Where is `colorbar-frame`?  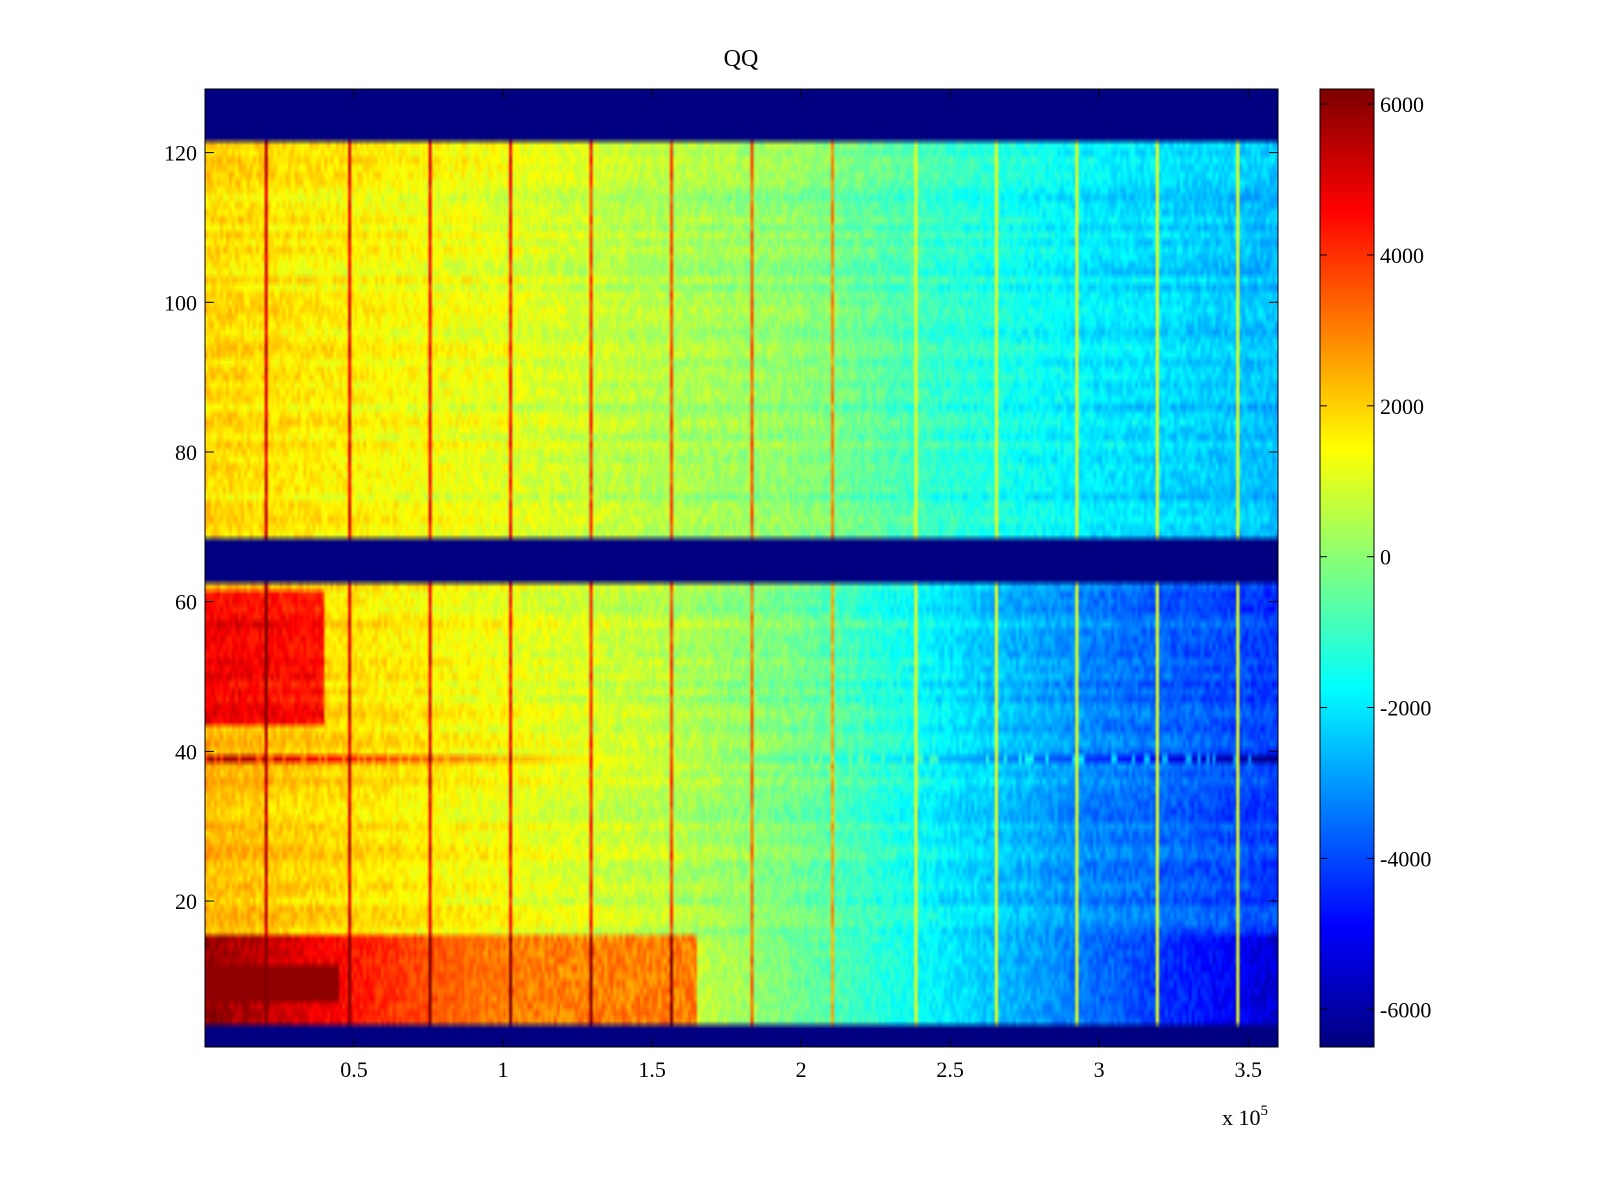
colorbar-frame is located at coordinates (1347, 568).